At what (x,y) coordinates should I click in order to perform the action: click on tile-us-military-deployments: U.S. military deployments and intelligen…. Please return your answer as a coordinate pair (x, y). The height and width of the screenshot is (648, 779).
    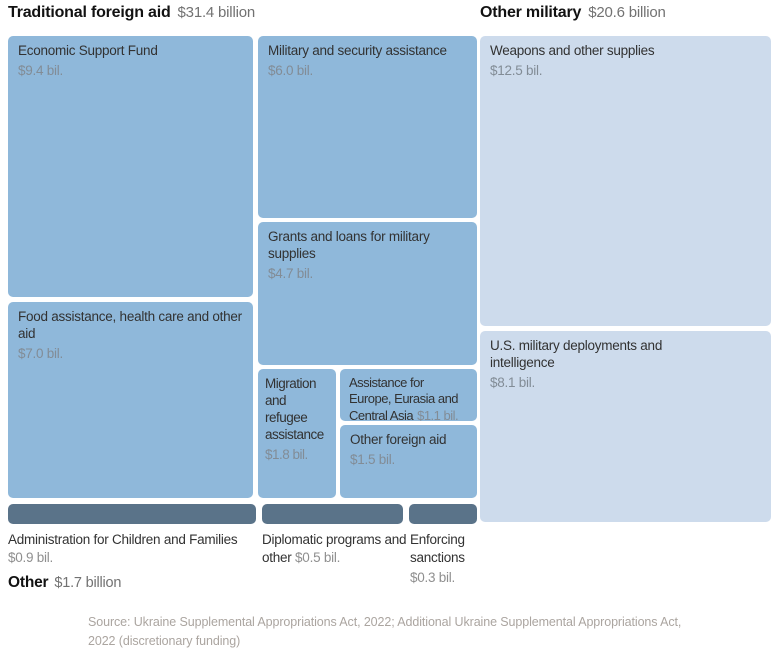
    Looking at the image, I should click on (625, 426).